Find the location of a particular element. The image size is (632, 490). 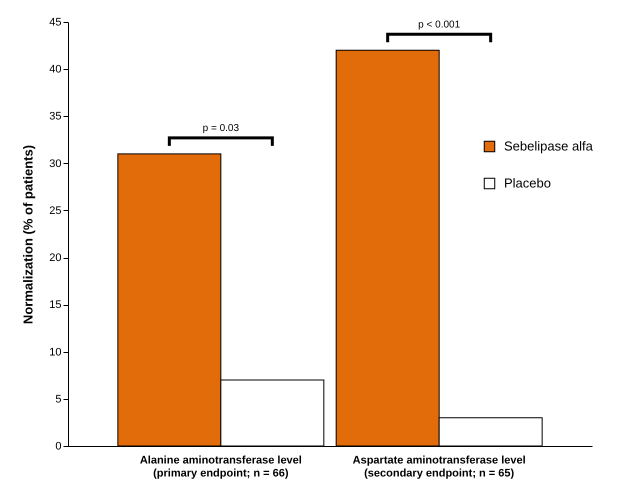

y-tick-label: 10 is located at coordinates (55, 352).